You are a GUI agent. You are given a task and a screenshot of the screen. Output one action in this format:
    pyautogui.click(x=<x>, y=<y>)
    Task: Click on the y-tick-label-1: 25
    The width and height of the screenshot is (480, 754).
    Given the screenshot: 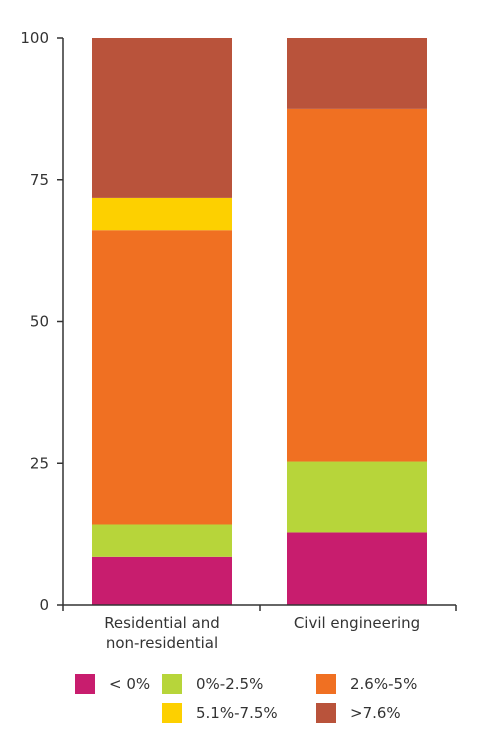 What is the action you would take?
    pyautogui.click(x=39, y=463)
    